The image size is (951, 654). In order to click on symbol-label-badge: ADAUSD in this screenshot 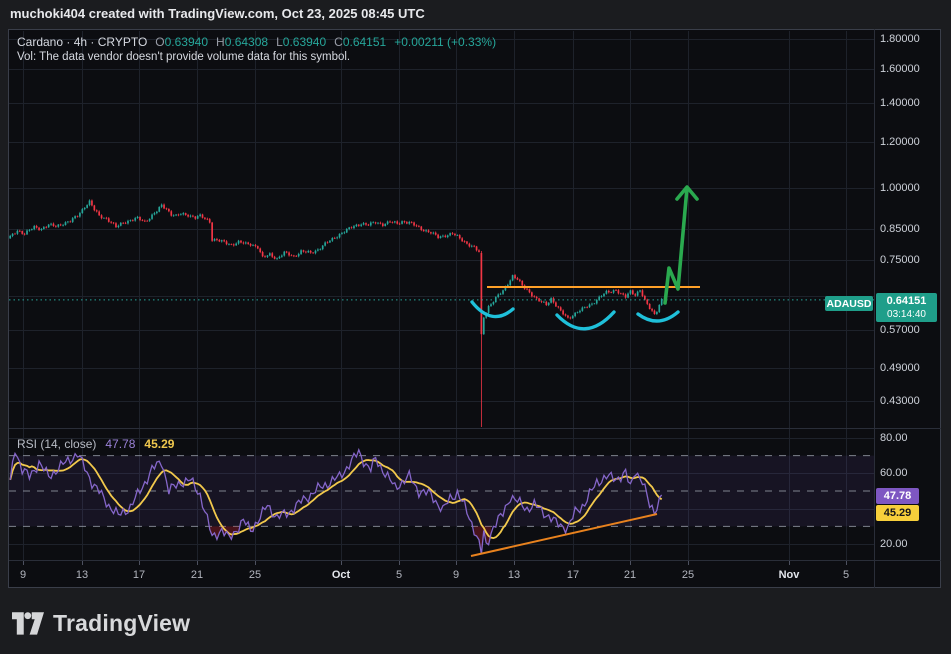, I will do `click(849, 303)`.